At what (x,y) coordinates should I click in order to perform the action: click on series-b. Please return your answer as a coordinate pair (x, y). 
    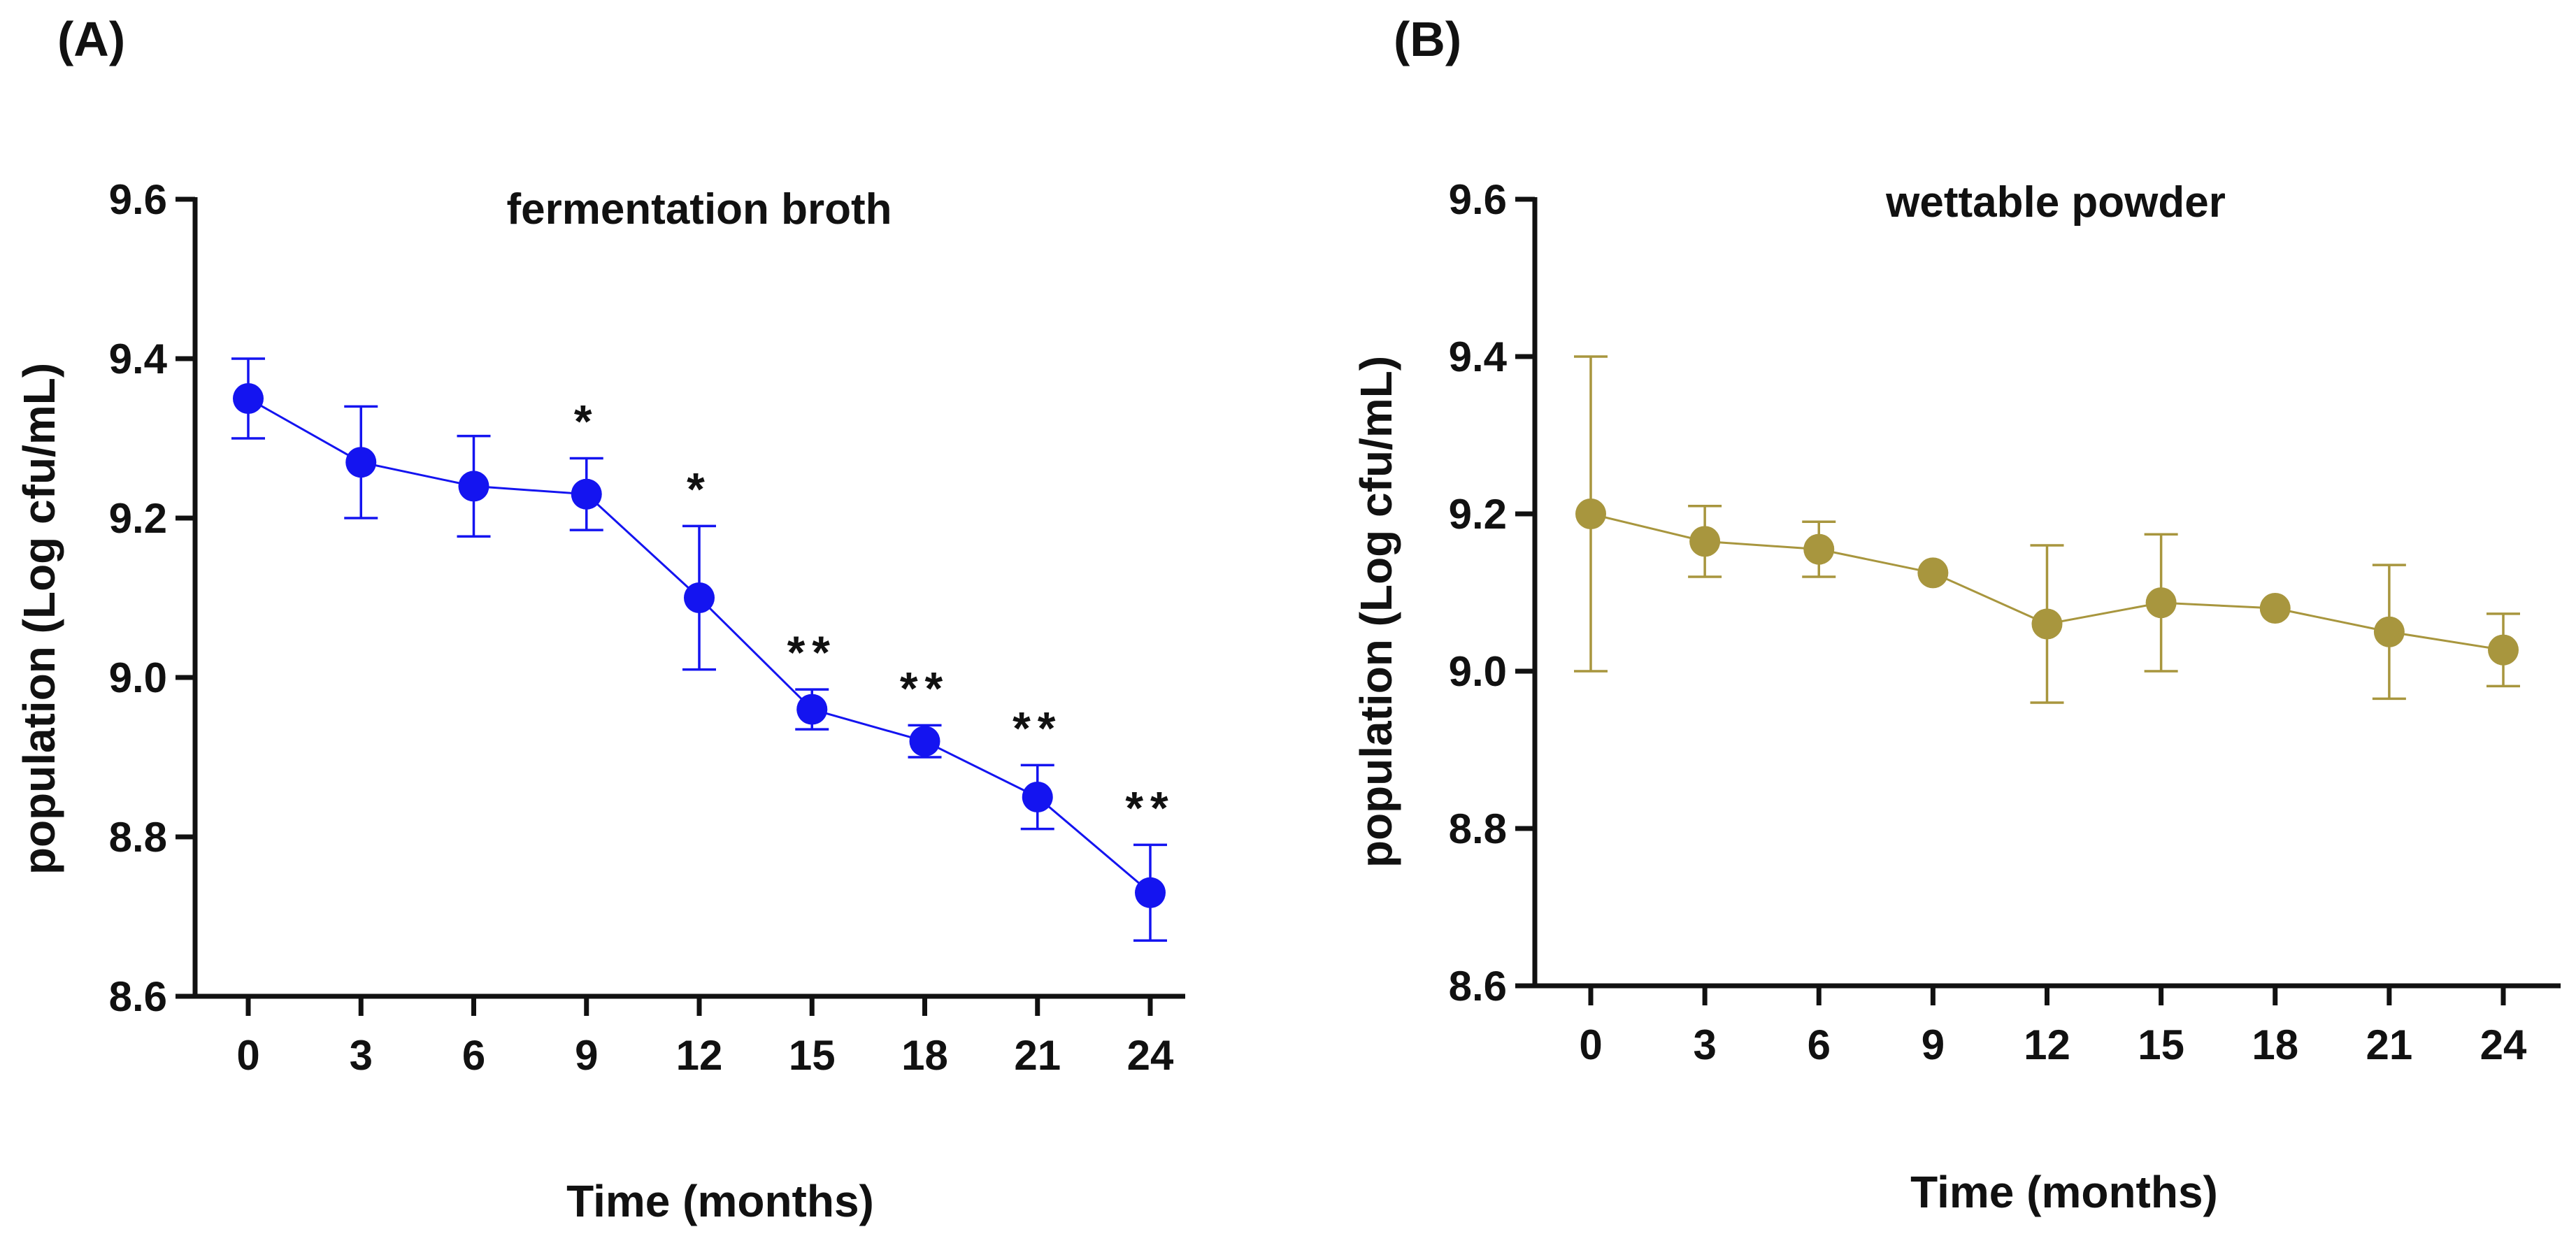
    Looking at the image, I should click on (2047, 529).